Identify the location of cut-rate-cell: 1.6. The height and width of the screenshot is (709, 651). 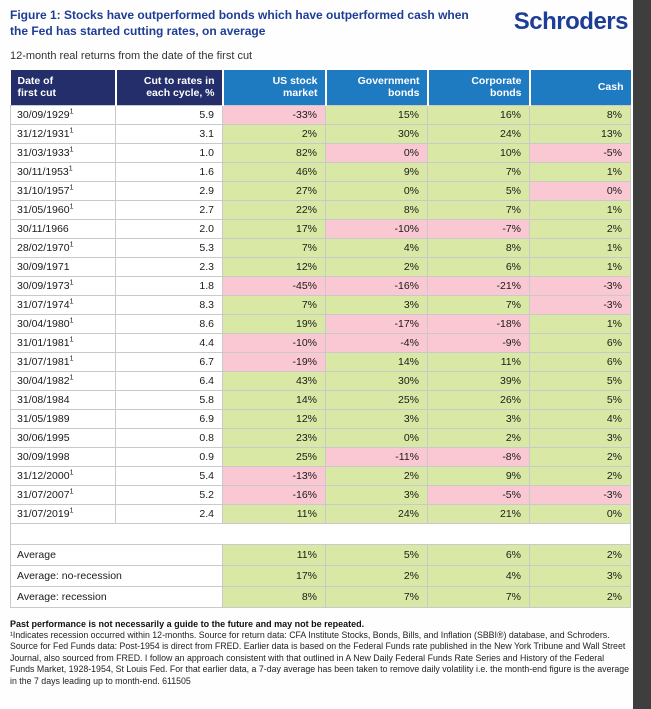
(169, 171).